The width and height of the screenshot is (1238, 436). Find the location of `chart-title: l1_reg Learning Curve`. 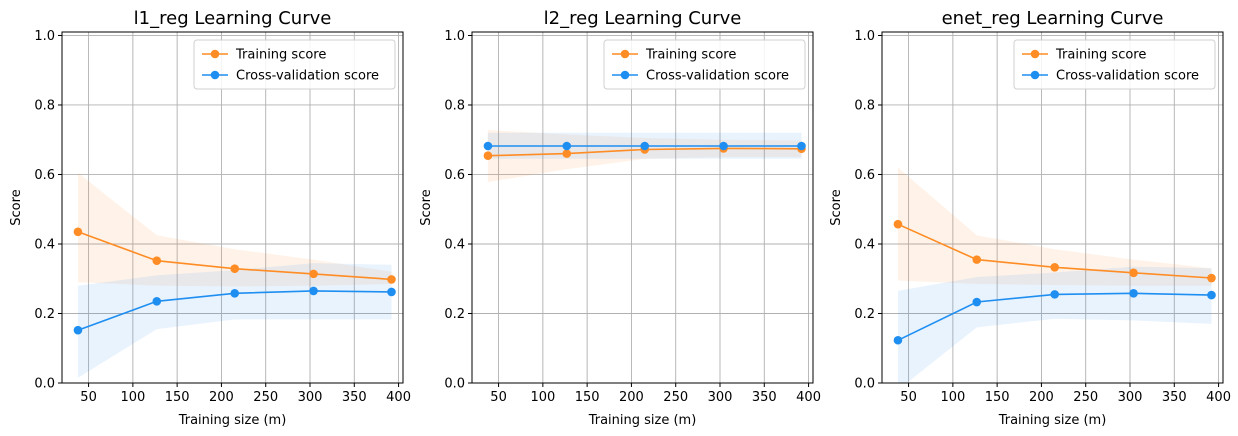

chart-title: l1_reg Learning Curve is located at coordinates (233, 18).